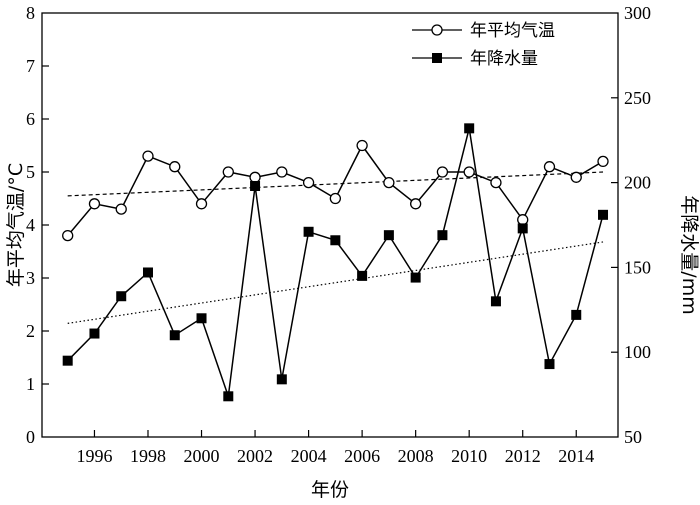  What do you see at coordinates (335, 448) in the screenshot?
I see `x-axis: 1996 1998 2000 2002 2004 2006 2008 2010 2012 2014` at bounding box center [335, 448].